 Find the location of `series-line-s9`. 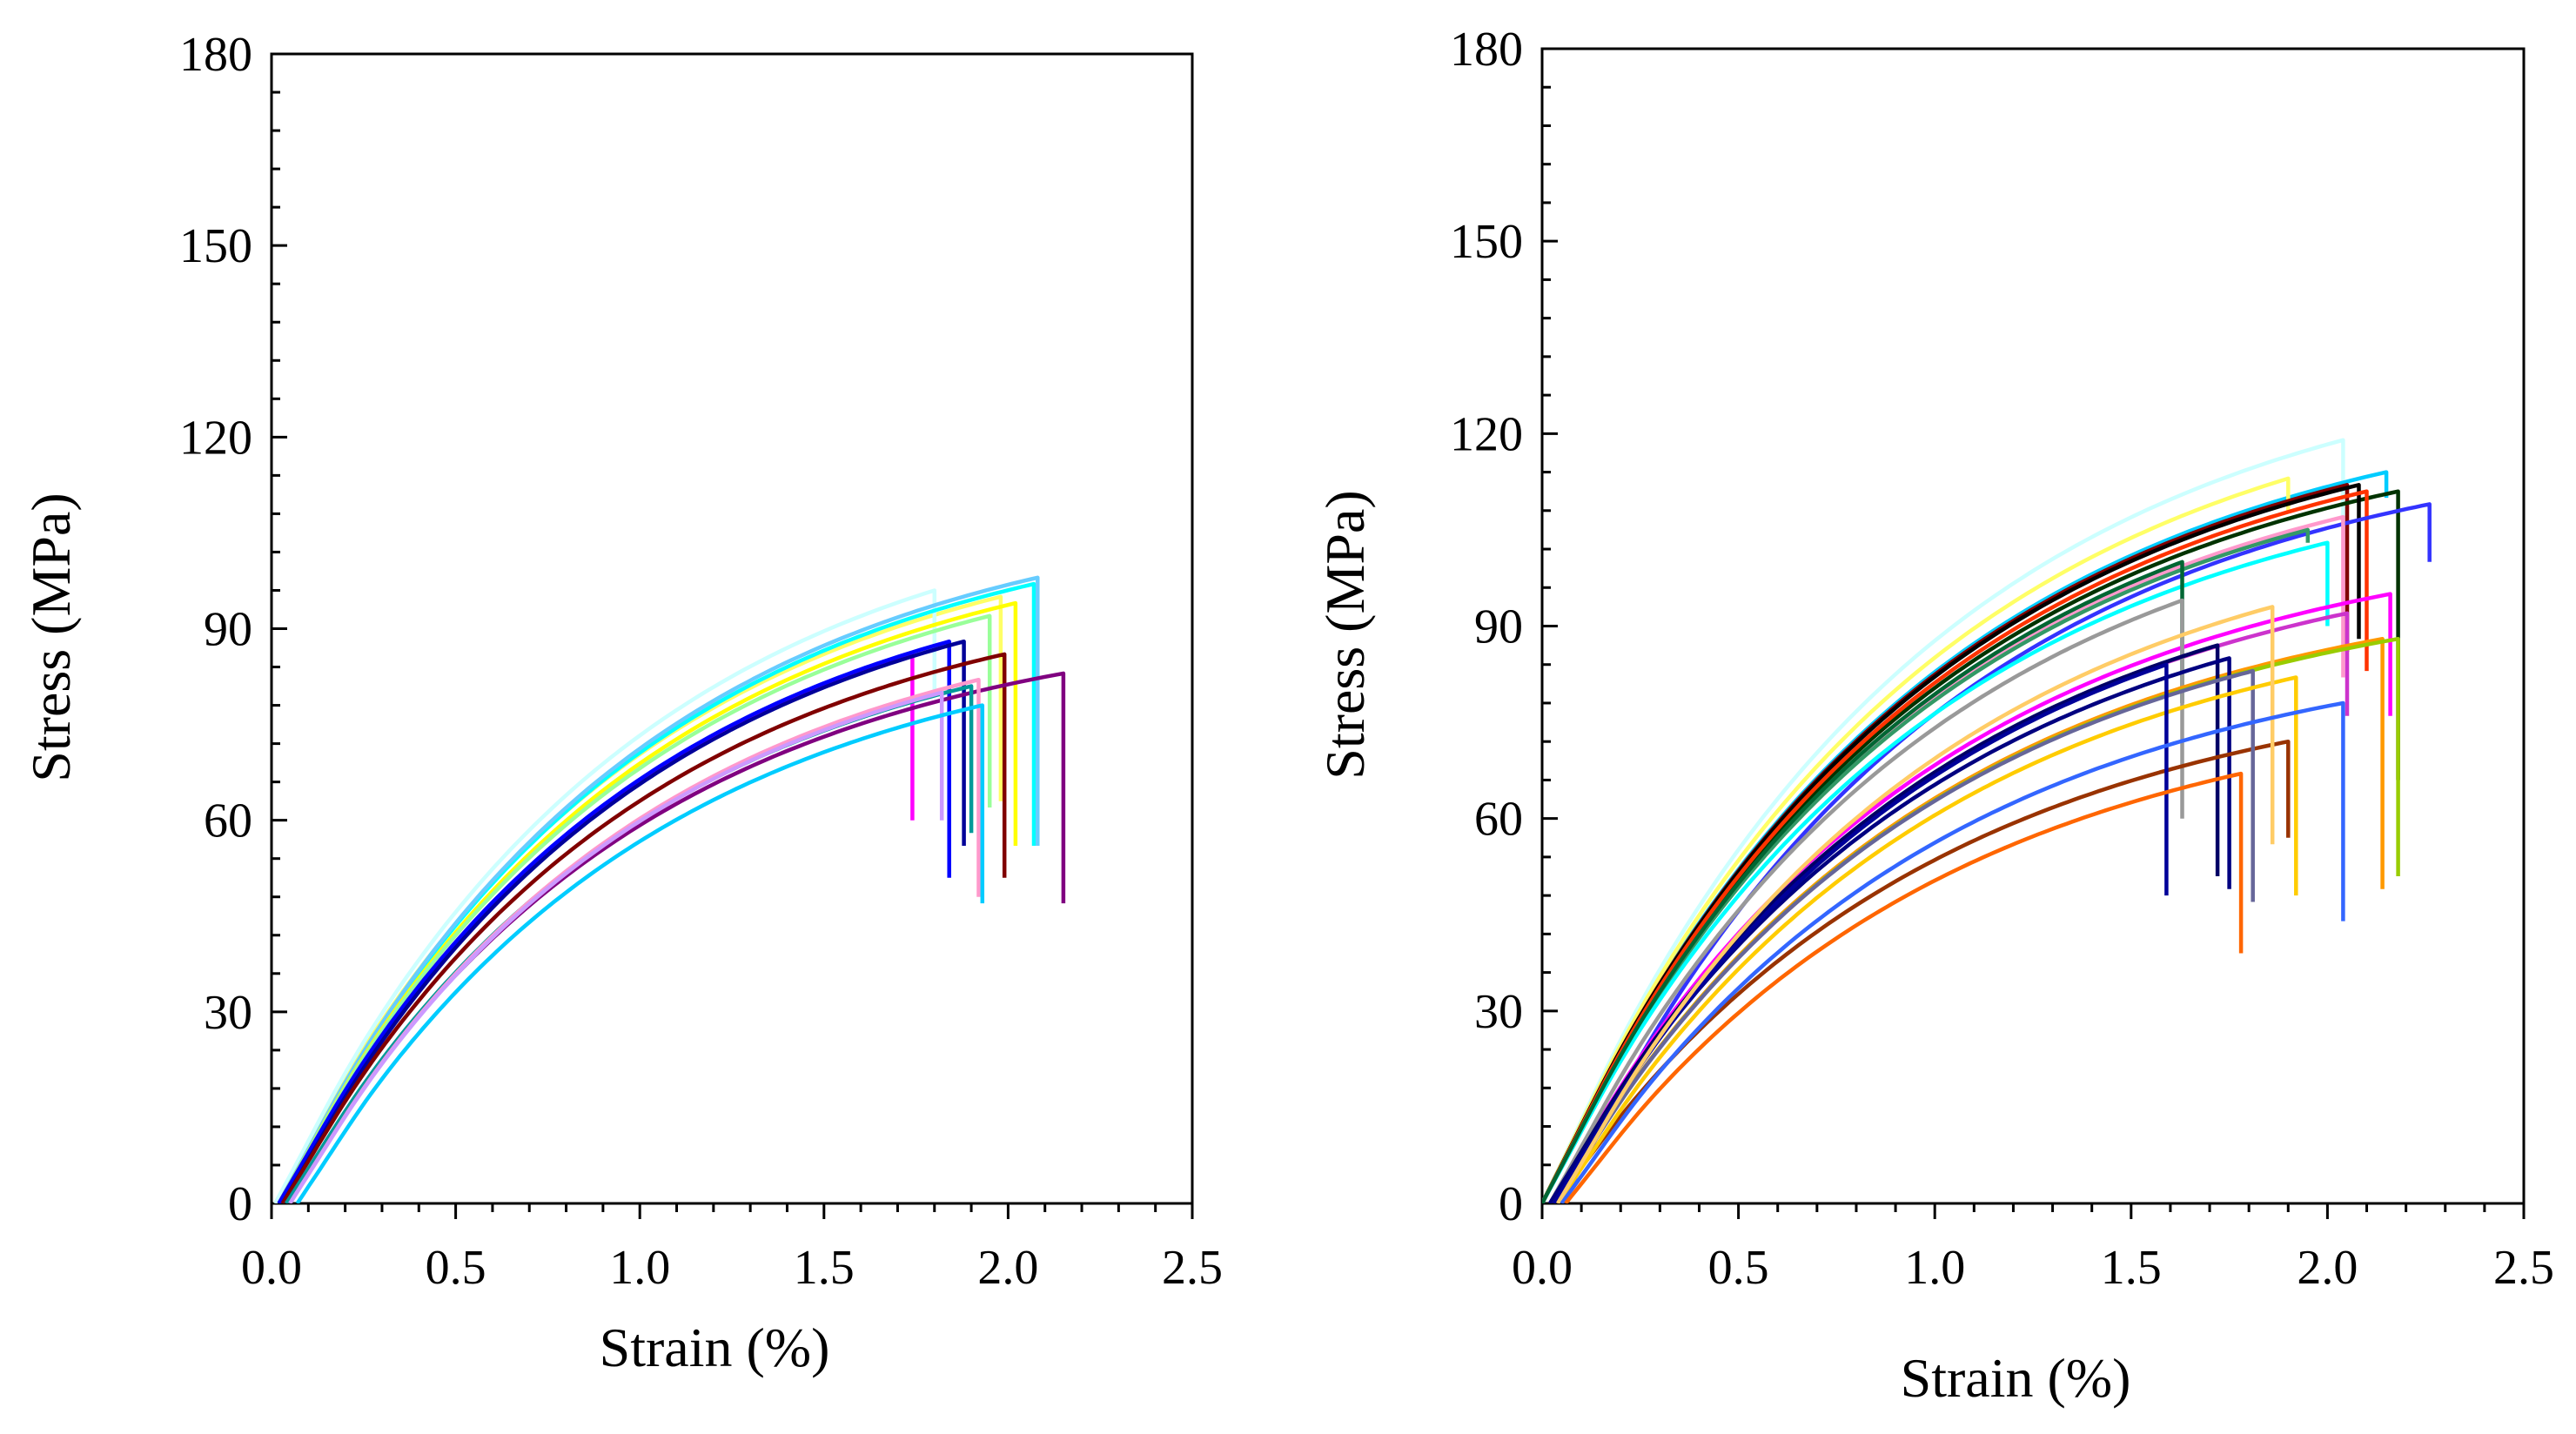

series-line-s9 is located at coordinates (623, 921).